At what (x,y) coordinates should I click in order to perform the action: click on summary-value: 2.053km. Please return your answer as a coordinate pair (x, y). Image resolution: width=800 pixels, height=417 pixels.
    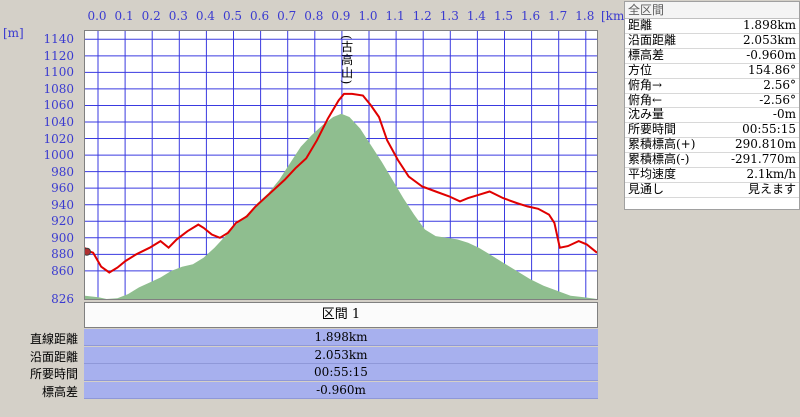
    Looking at the image, I should click on (756, 41).